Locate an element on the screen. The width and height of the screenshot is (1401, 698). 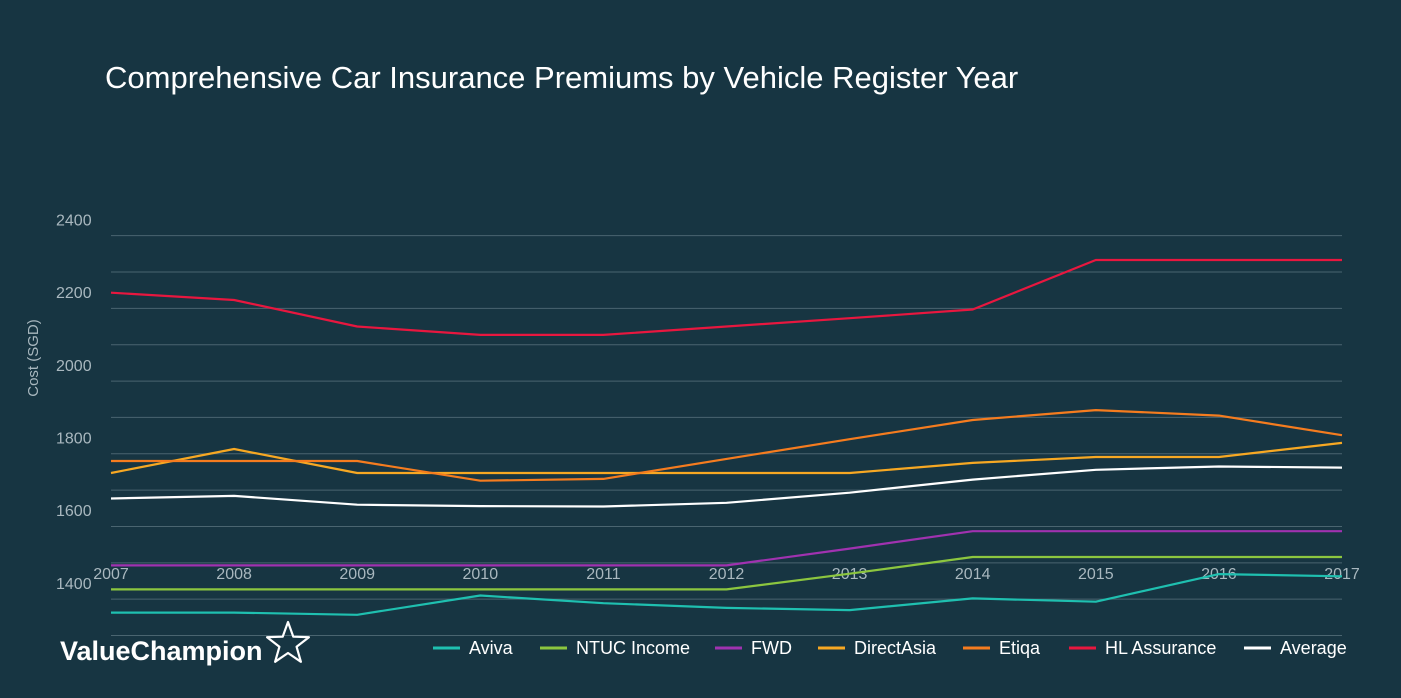
x-tick-label: 2012 is located at coordinates (727, 574).